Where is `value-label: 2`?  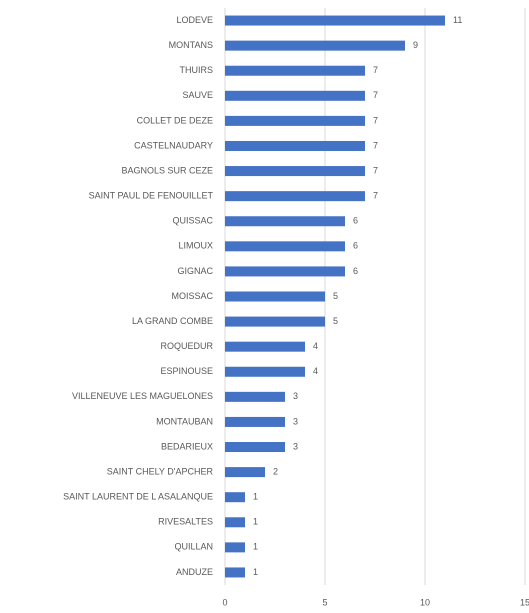 value-label: 2 is located at coordinates (275, 471).